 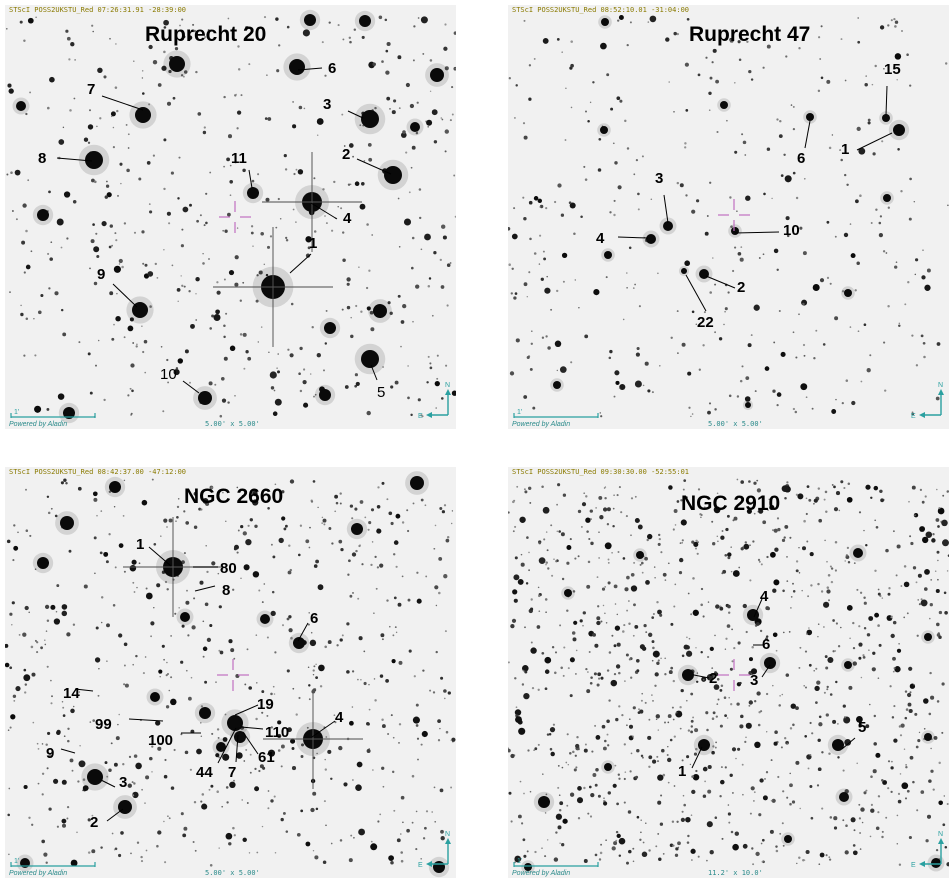 I want to click on leader-line, so click(x=237, y=748).